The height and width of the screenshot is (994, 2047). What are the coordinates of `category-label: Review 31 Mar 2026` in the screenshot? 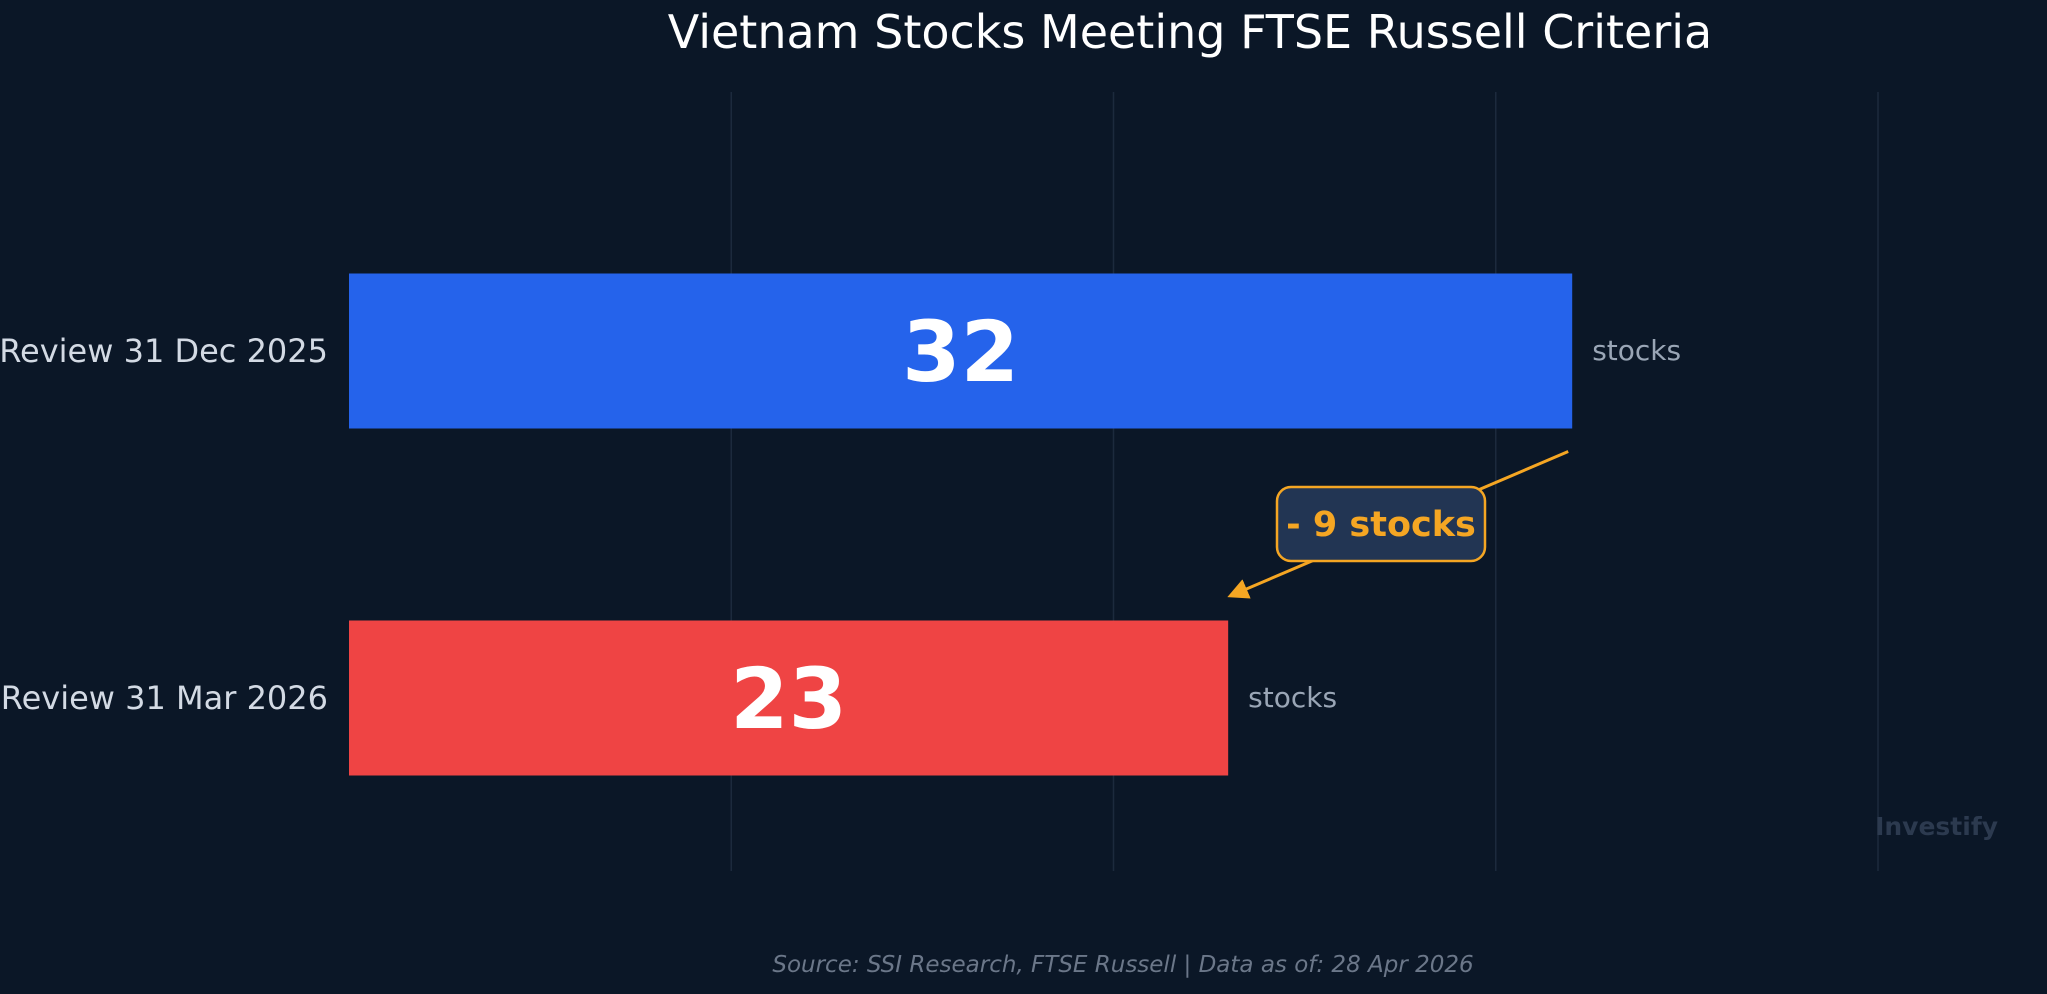 It's located at (164, 698).